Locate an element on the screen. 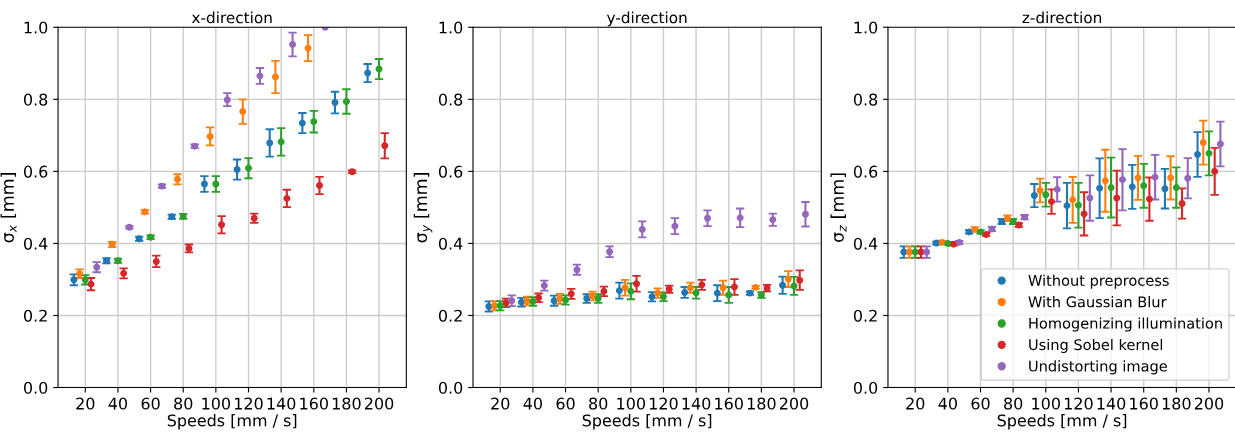 This screenshot has width=1235, height=433. y-axis-title: σ$_{z}$ [mm] is located at coordinates (838, 207).